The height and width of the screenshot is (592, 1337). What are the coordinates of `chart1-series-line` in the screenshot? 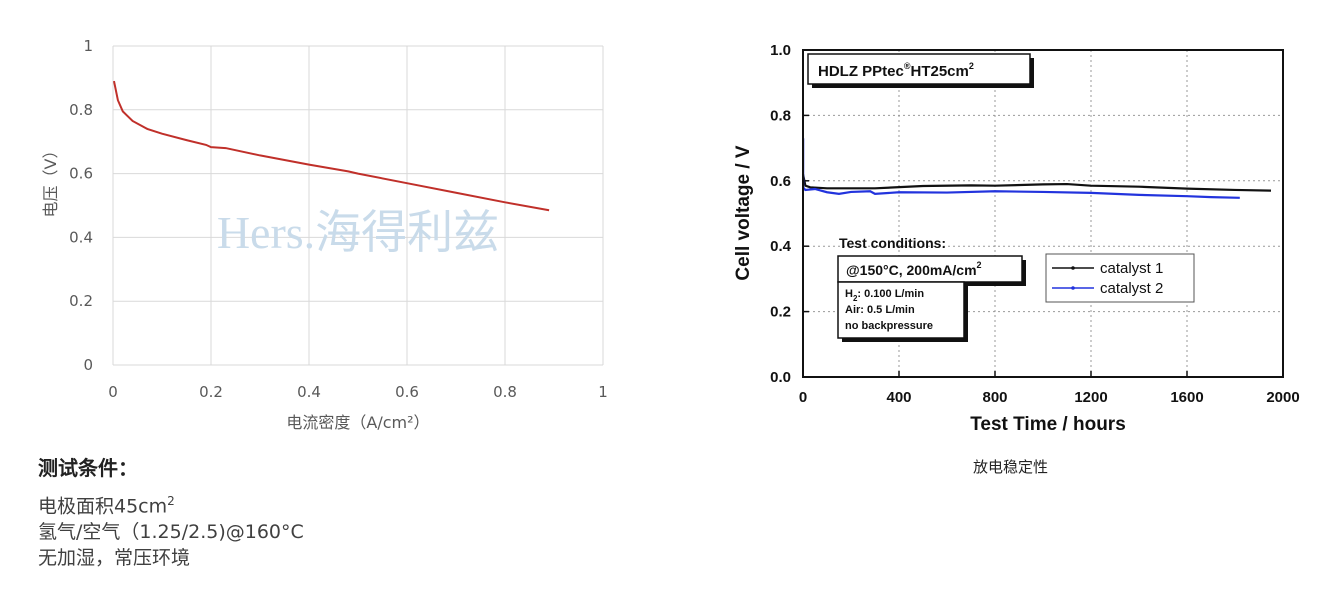 It's located at (331, 146).